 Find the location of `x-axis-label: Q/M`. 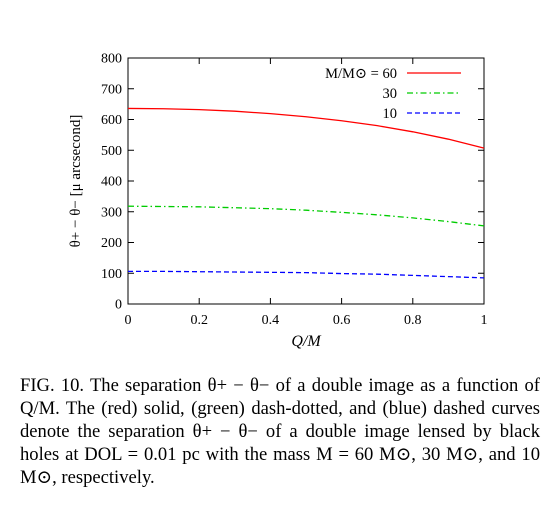

x-axis-label: Q/M is located at coordinates (306, 341).